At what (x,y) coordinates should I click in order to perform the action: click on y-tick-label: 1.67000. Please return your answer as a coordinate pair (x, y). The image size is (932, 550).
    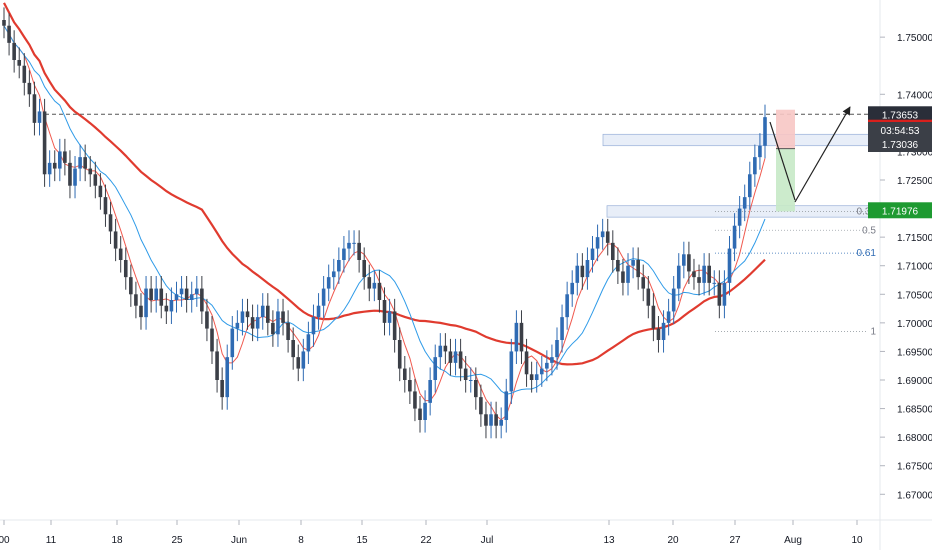
    Looking at the image, I should click on (914, 495).